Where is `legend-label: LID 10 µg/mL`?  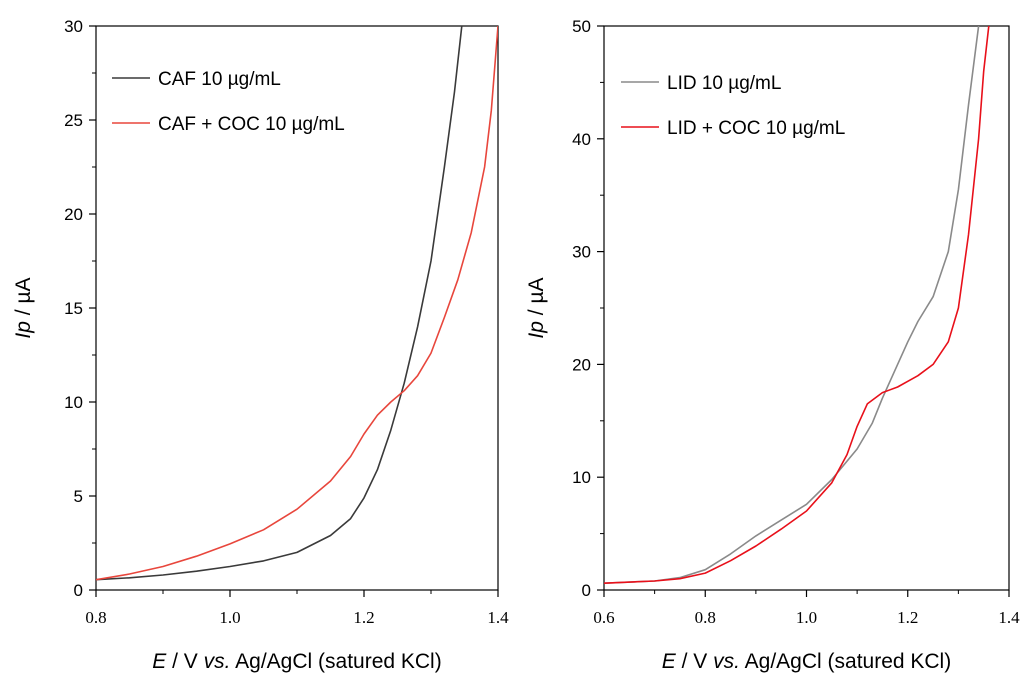 legend-label: LID 10 µg/mL is located at coordinates (724, 83).